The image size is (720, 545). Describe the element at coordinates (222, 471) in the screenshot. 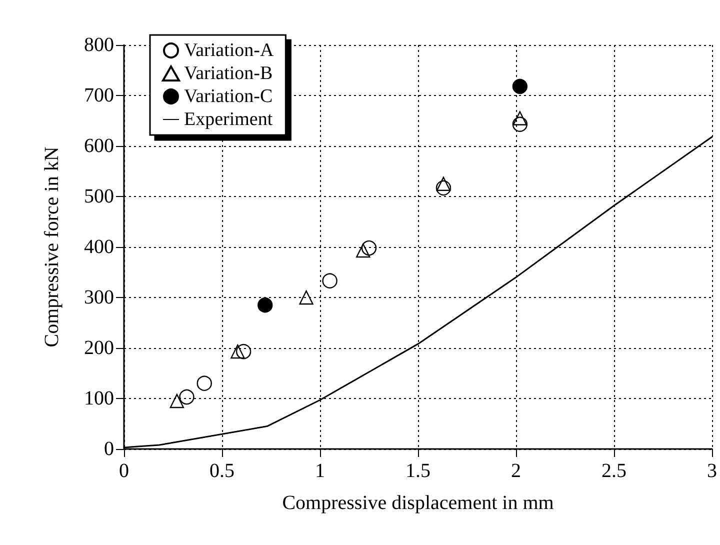

I see `x-tick-label: 0.5` at that location.